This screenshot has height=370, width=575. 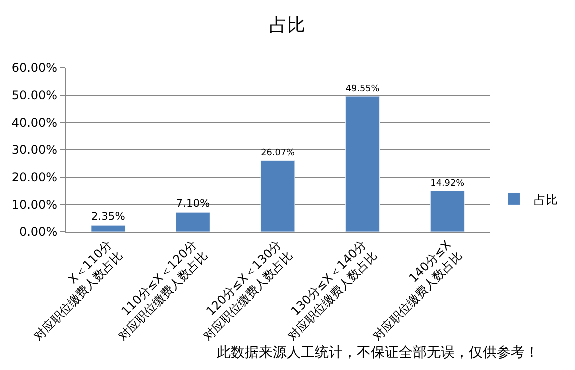 I want to click on data-label: 49.55%, so click(x=363, y=89).